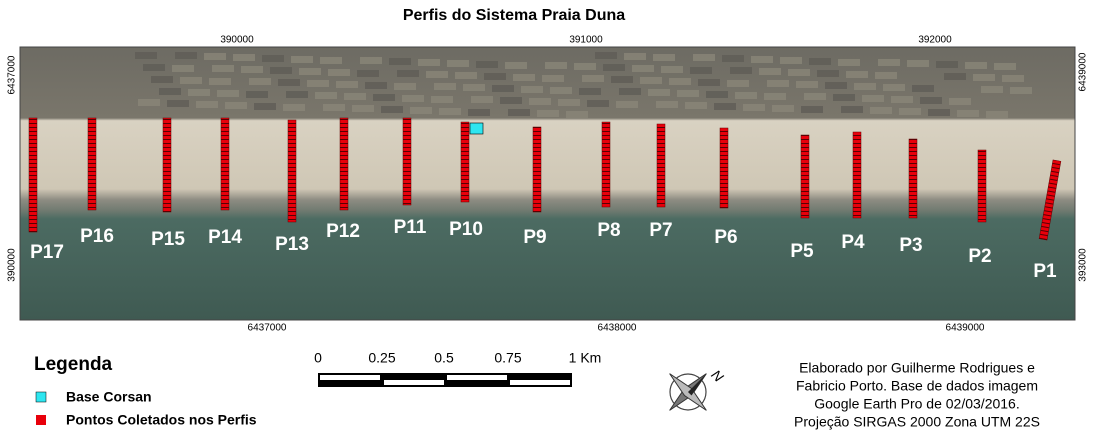 Image resolution: width=1100 pixels, height=444 pixels. I want to click on profile-label: P12, so click(343, 231).